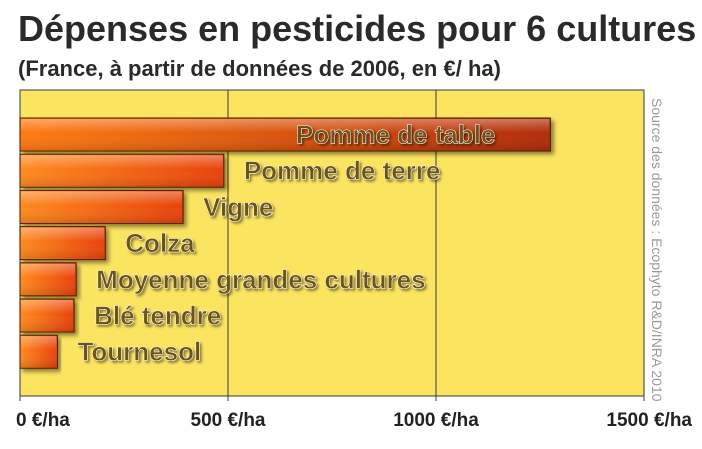 This screenshot has height=449, width=702. Describe the element at coordinates (238, 207) in the screenshot. I see `bar-label: Vigne` at that location.